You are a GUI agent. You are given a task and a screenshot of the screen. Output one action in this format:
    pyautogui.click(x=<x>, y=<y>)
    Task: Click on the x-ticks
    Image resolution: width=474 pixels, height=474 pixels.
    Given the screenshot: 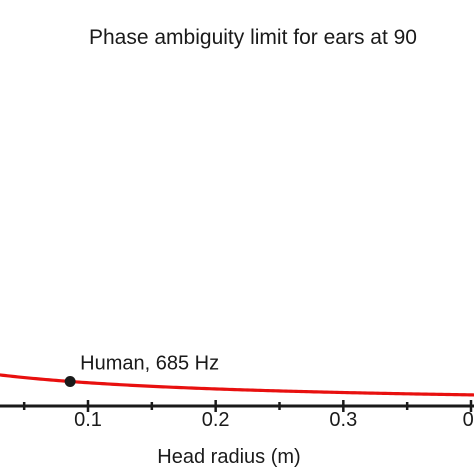 What is the action you would take?
    pyautogui.click(x=247, y=406)
    